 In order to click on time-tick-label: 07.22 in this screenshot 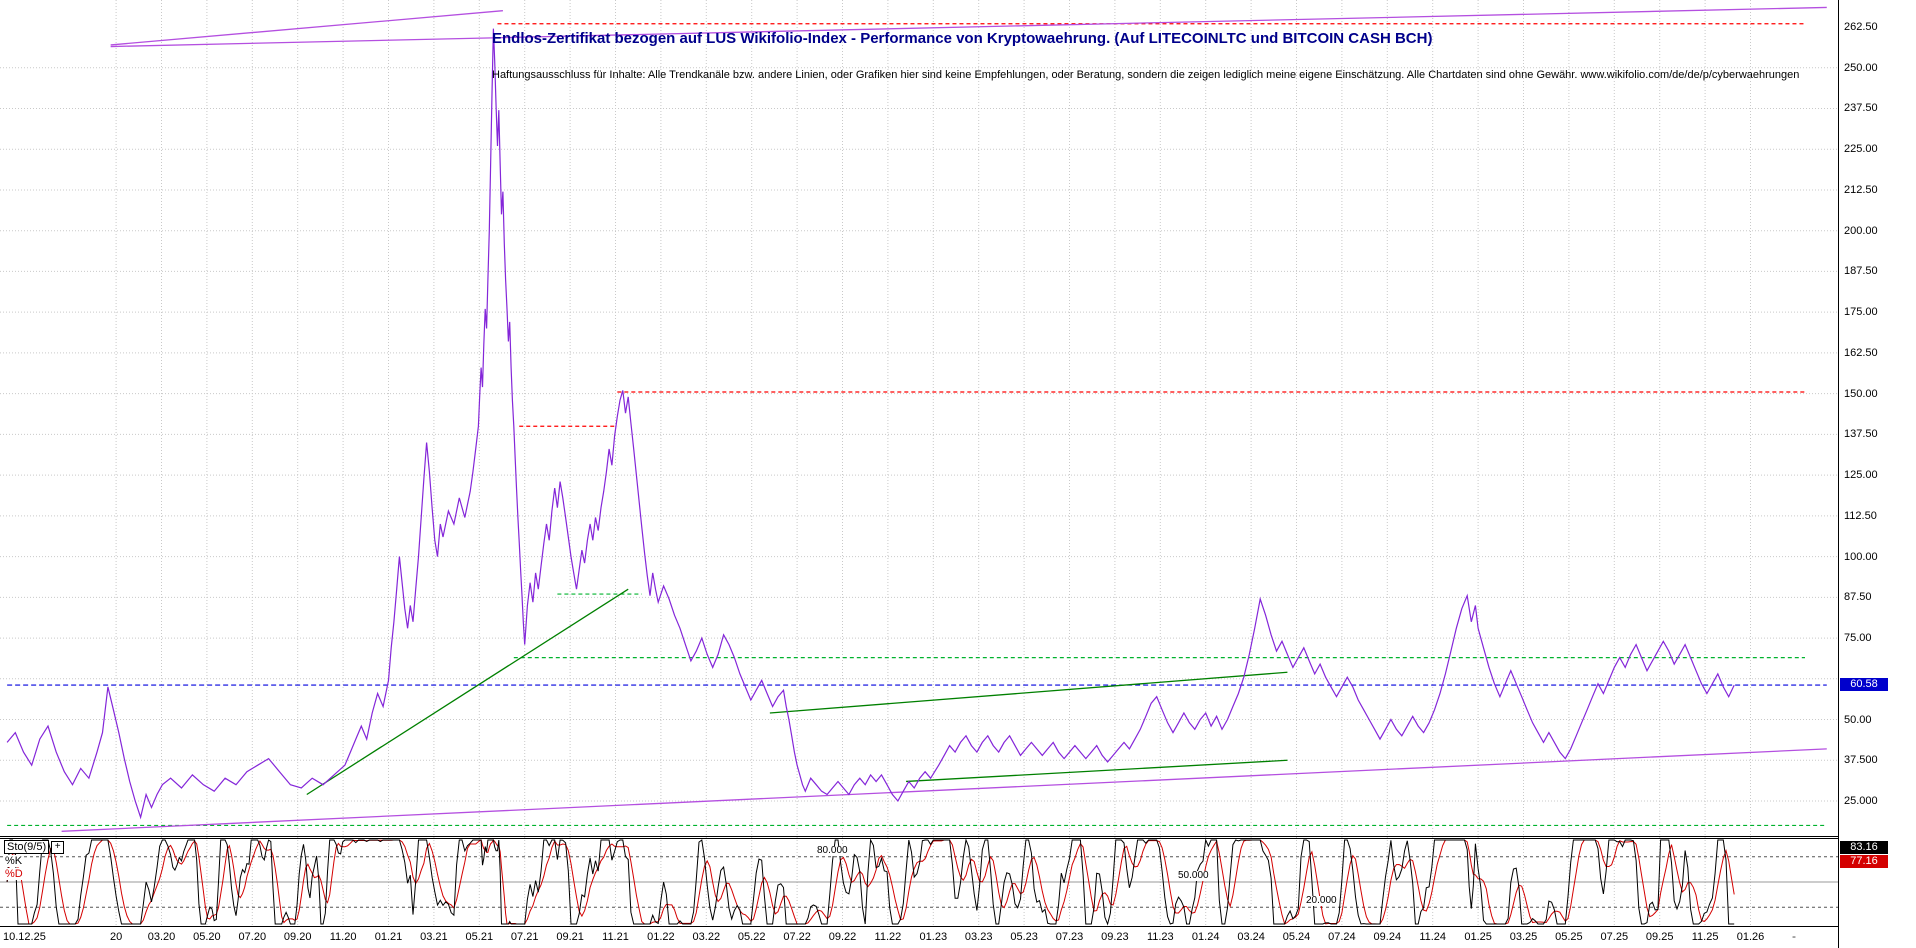, I will do `click(797, 937)`.